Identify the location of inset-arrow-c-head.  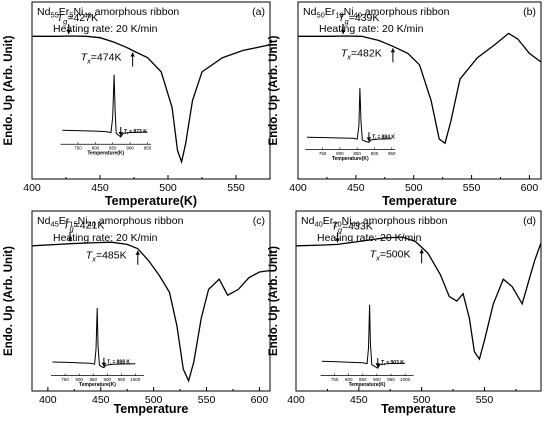
(104, 364).